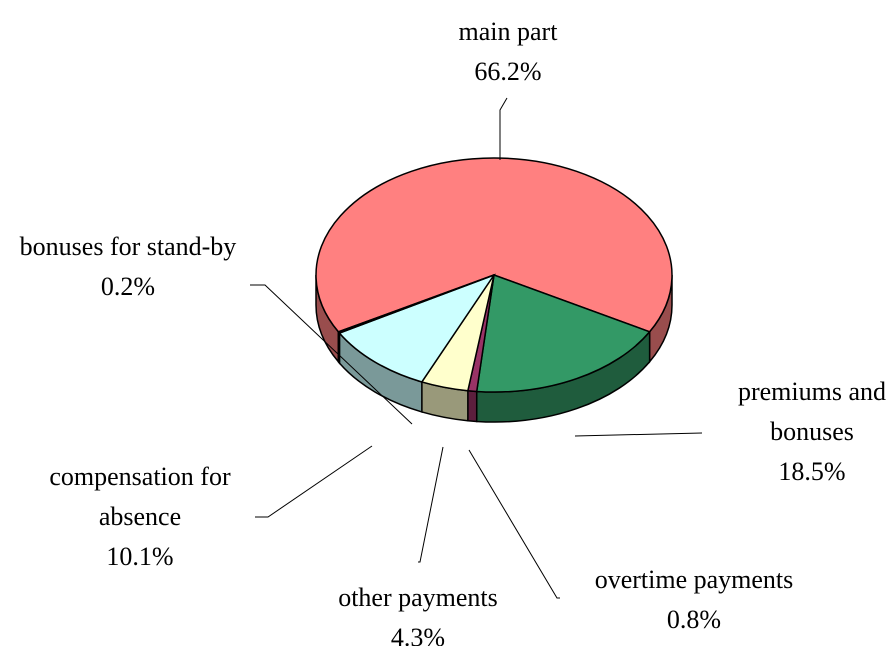  I want to click on label-name: main part, so click(508, 31).